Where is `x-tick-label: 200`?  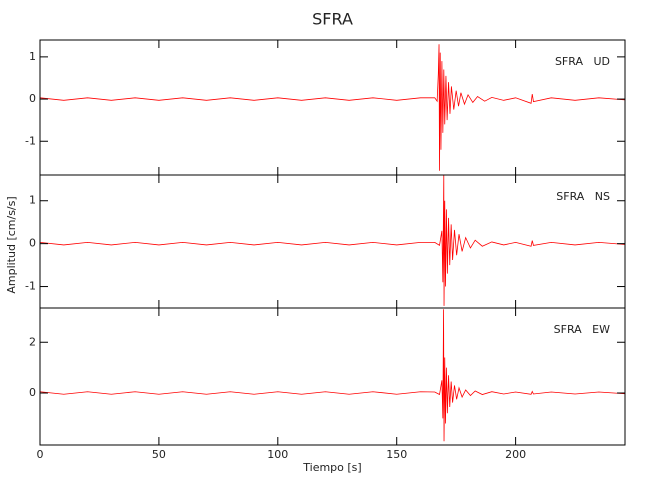
x-tick-label: 200 is located at coordinates (515, 454).